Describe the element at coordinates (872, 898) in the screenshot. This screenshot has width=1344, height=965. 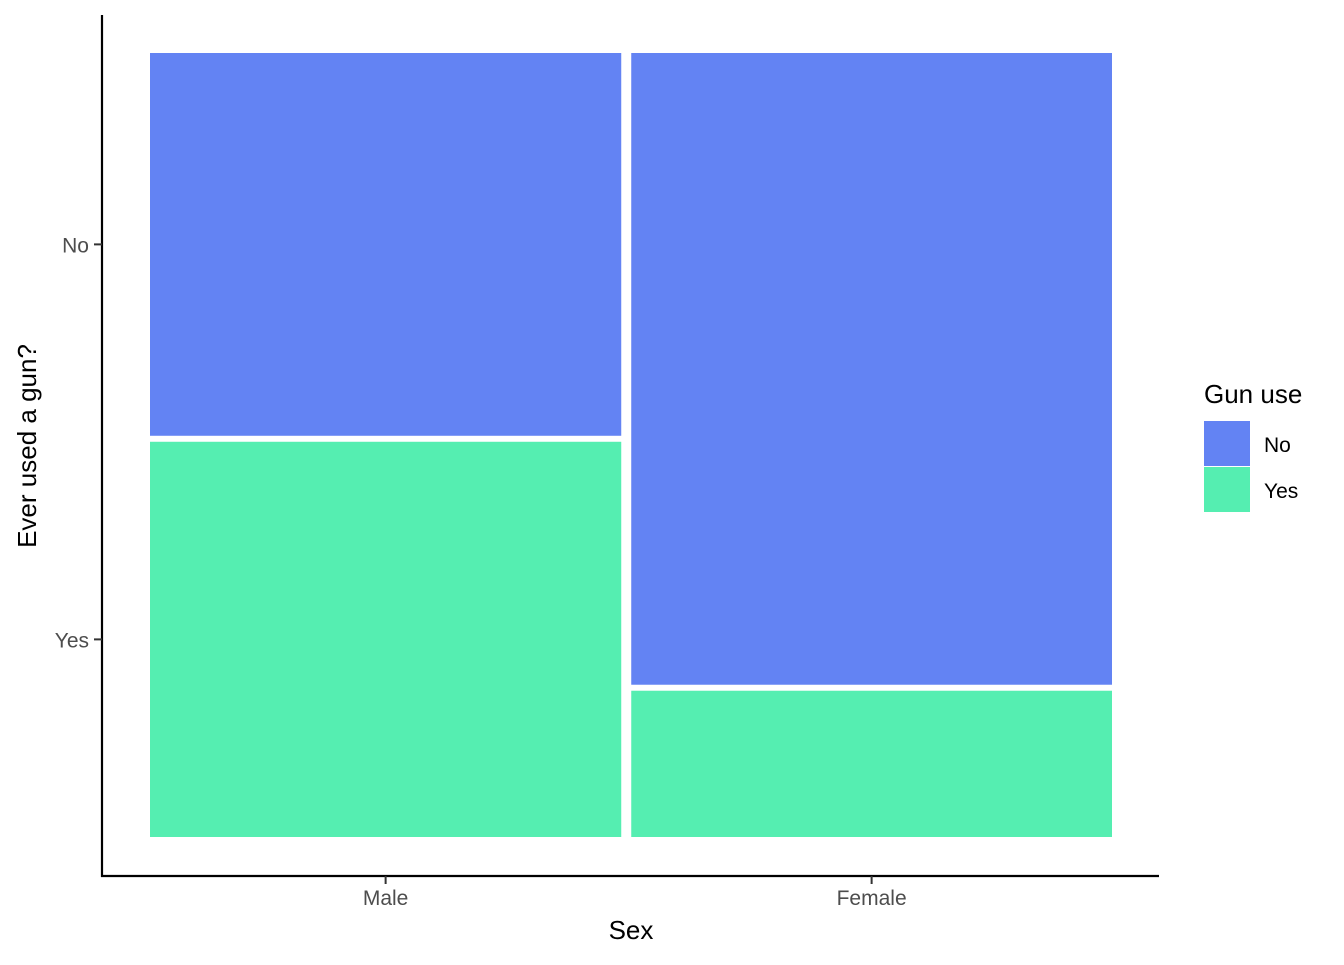
I see `x-tick-label: Female` at that location.